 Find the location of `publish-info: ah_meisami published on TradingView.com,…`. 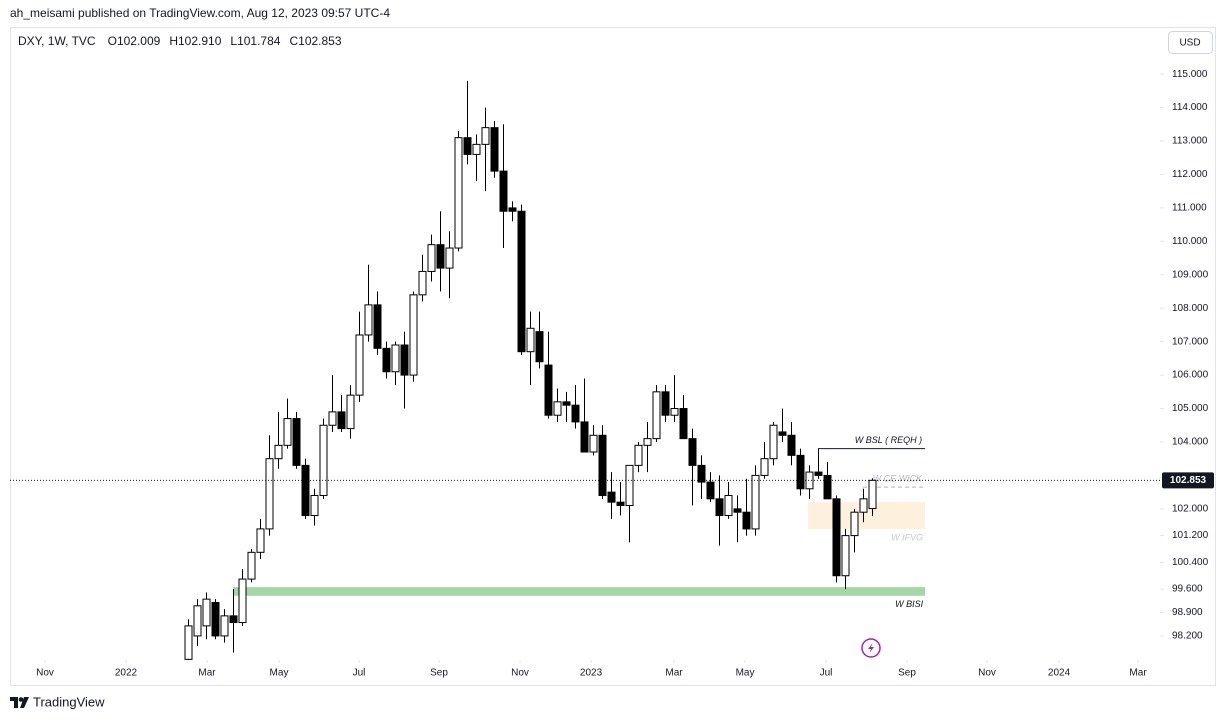

publish-info: ah_meisami published on TradingView.com,… is located at coordinates (200, 13).